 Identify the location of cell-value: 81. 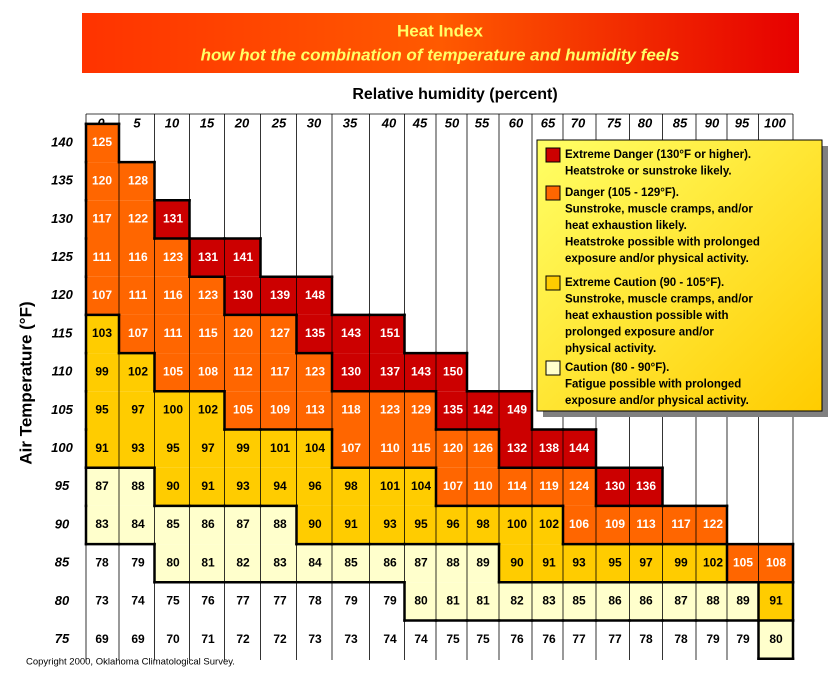
(208, 562).